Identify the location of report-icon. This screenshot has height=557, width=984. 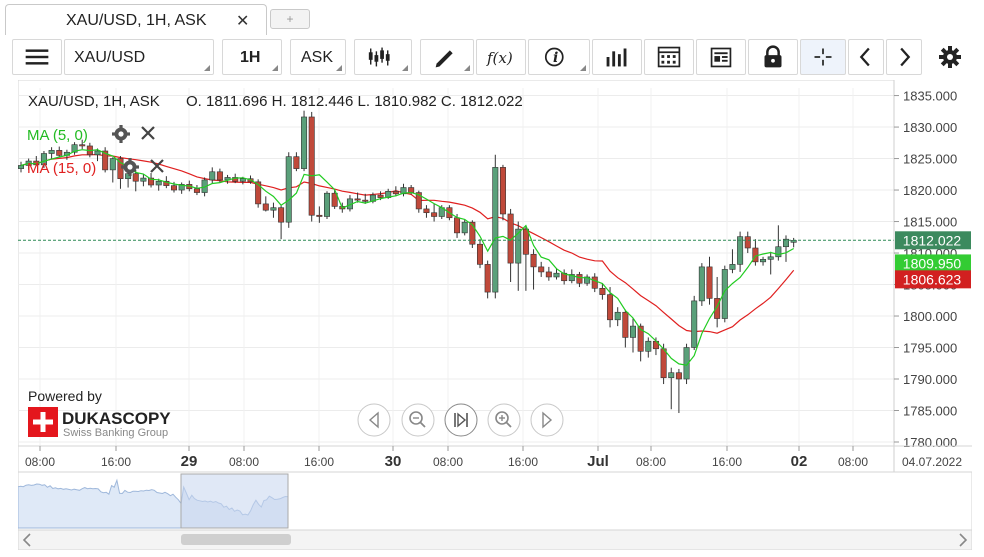
(721, 57).